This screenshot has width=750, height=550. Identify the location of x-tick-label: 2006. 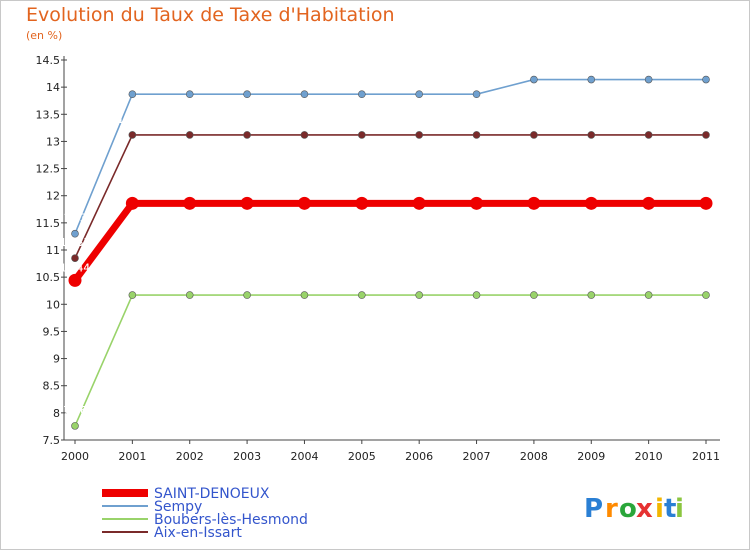
(419, 456).